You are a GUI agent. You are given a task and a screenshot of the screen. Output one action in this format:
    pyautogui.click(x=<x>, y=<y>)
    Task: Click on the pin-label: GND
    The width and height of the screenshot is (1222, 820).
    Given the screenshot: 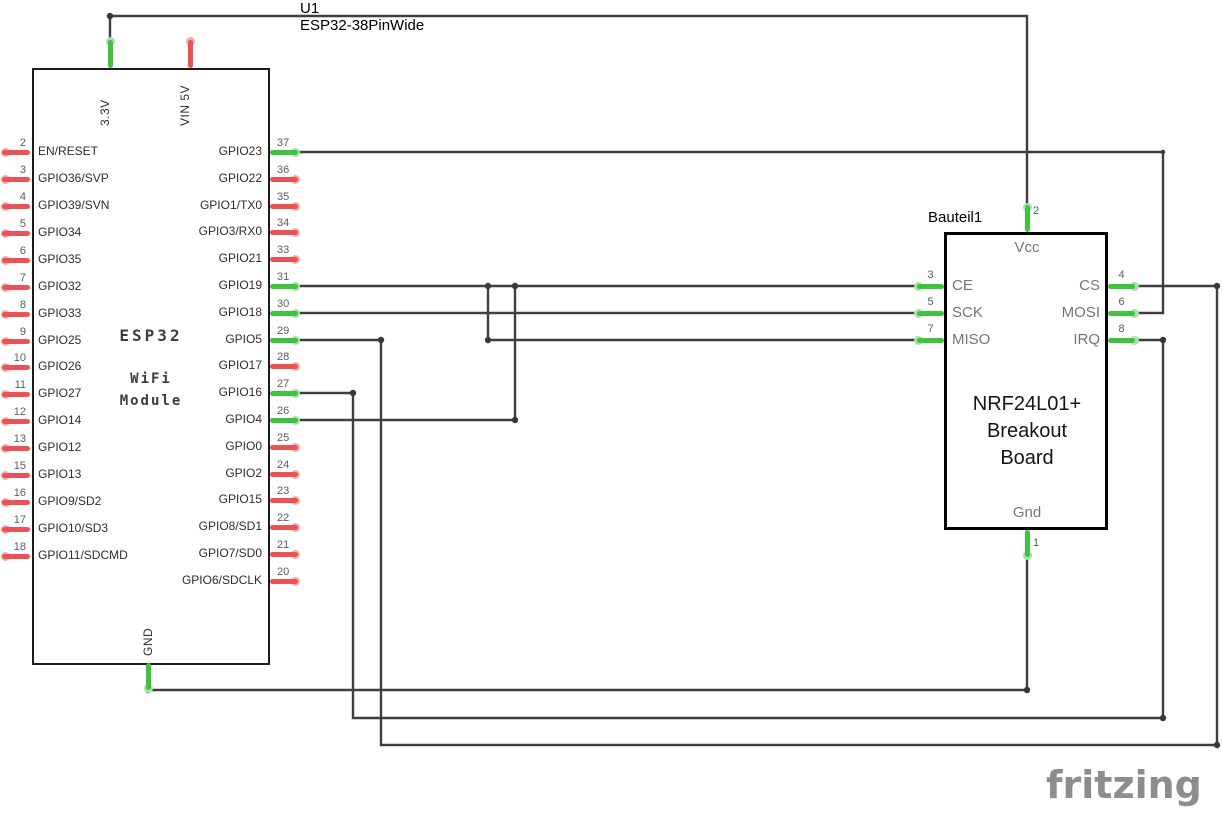 What is the action you would take?
    pyautogui.click(x=148, y=641)
    